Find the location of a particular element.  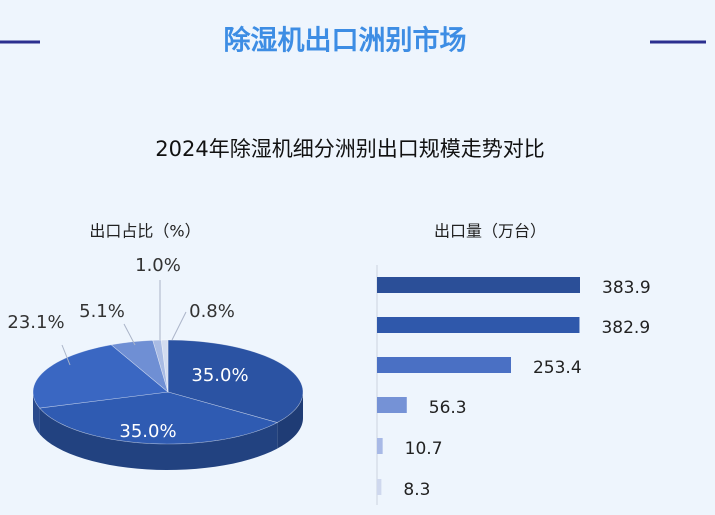

bar-label: 383.9 is located at coordinates (626, 288).